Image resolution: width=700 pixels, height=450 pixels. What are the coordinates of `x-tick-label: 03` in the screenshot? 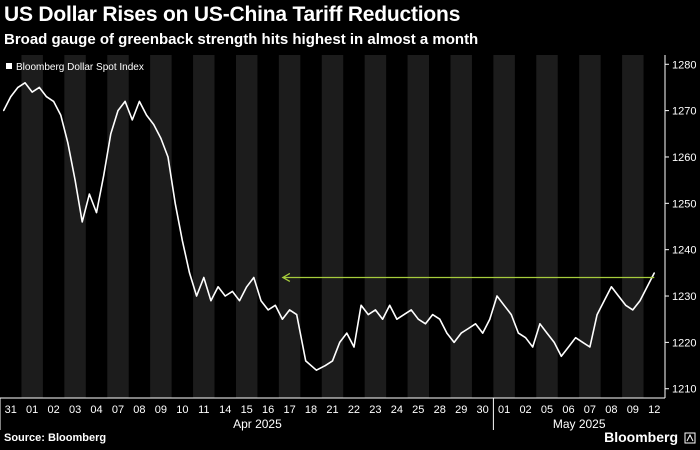 It's located at (75, 410).